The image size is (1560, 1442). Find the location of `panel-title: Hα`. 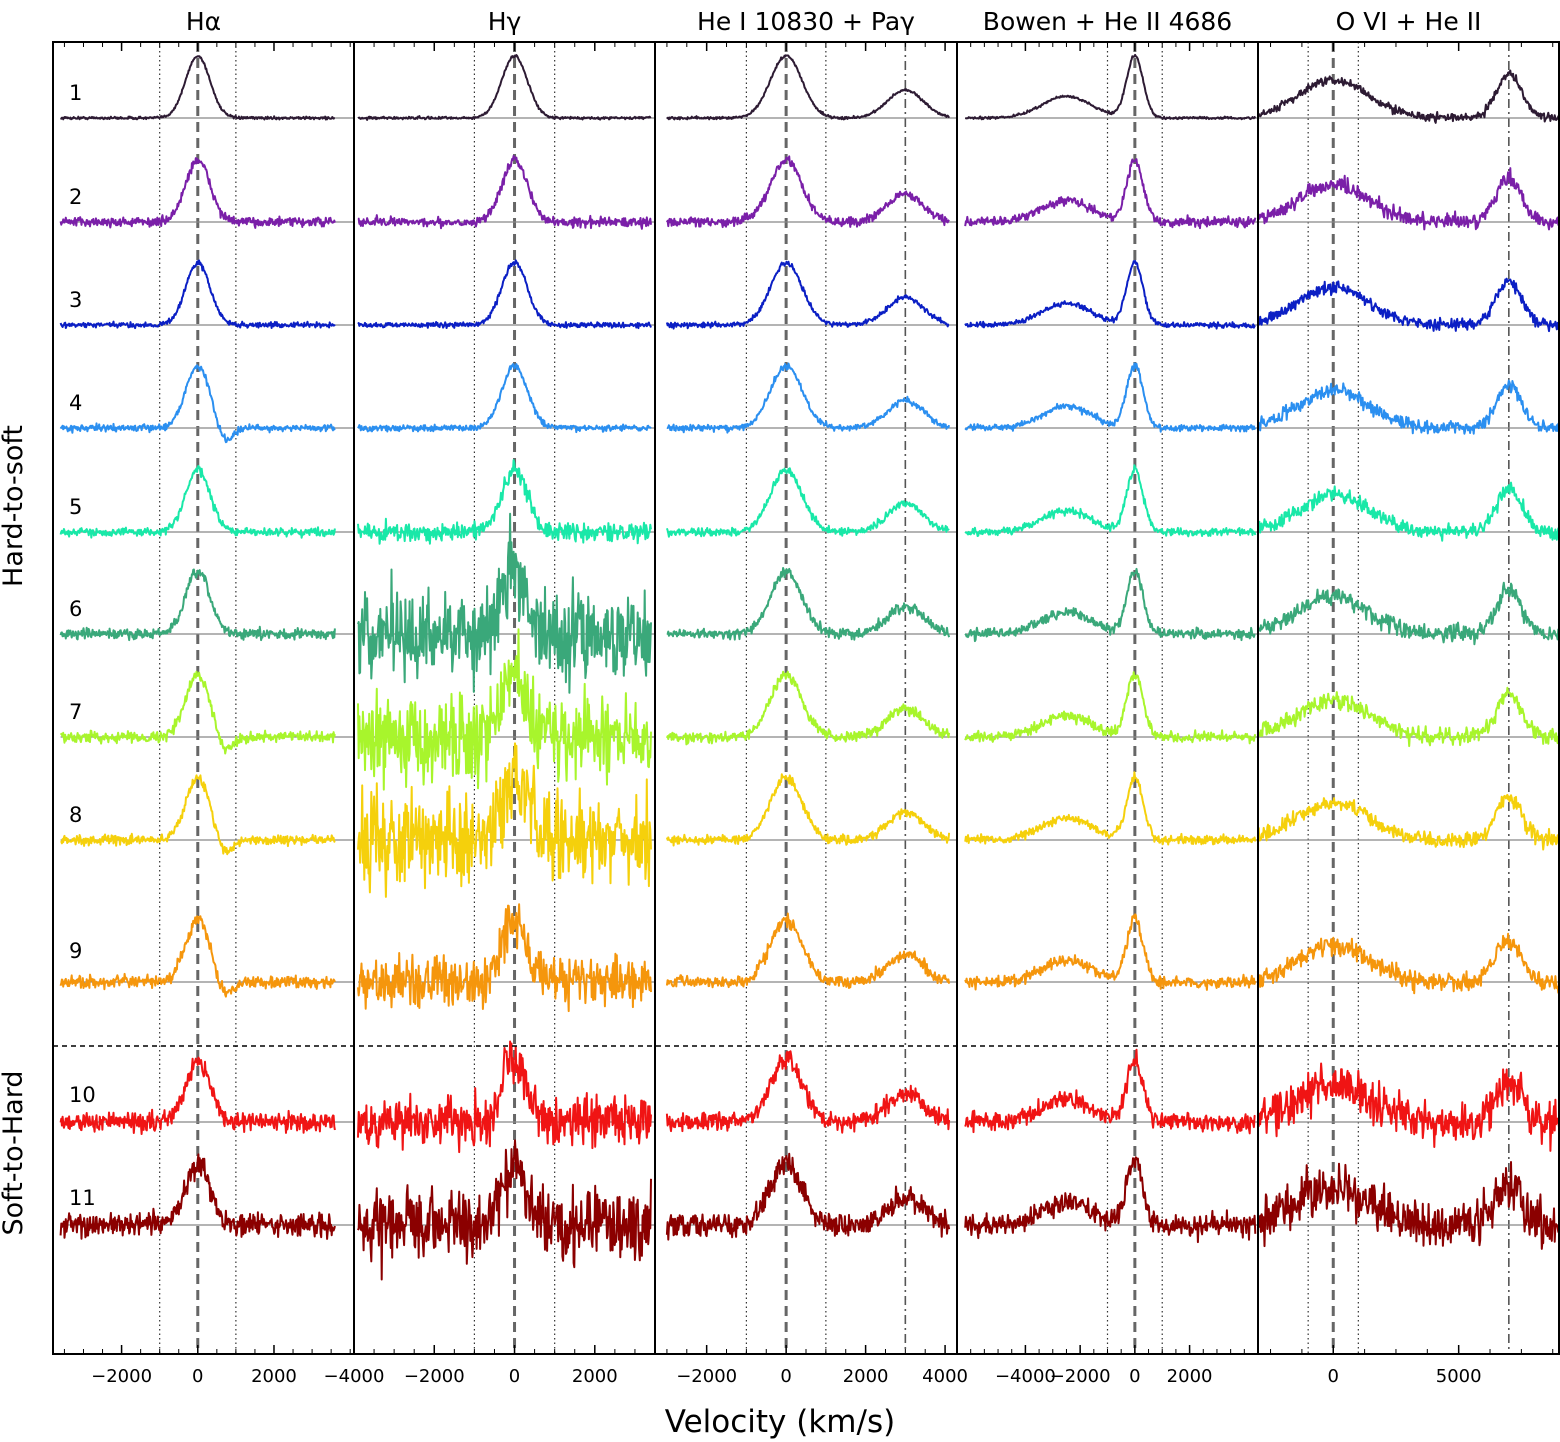

panel-title: Hα is located at coordinates (203, 21).